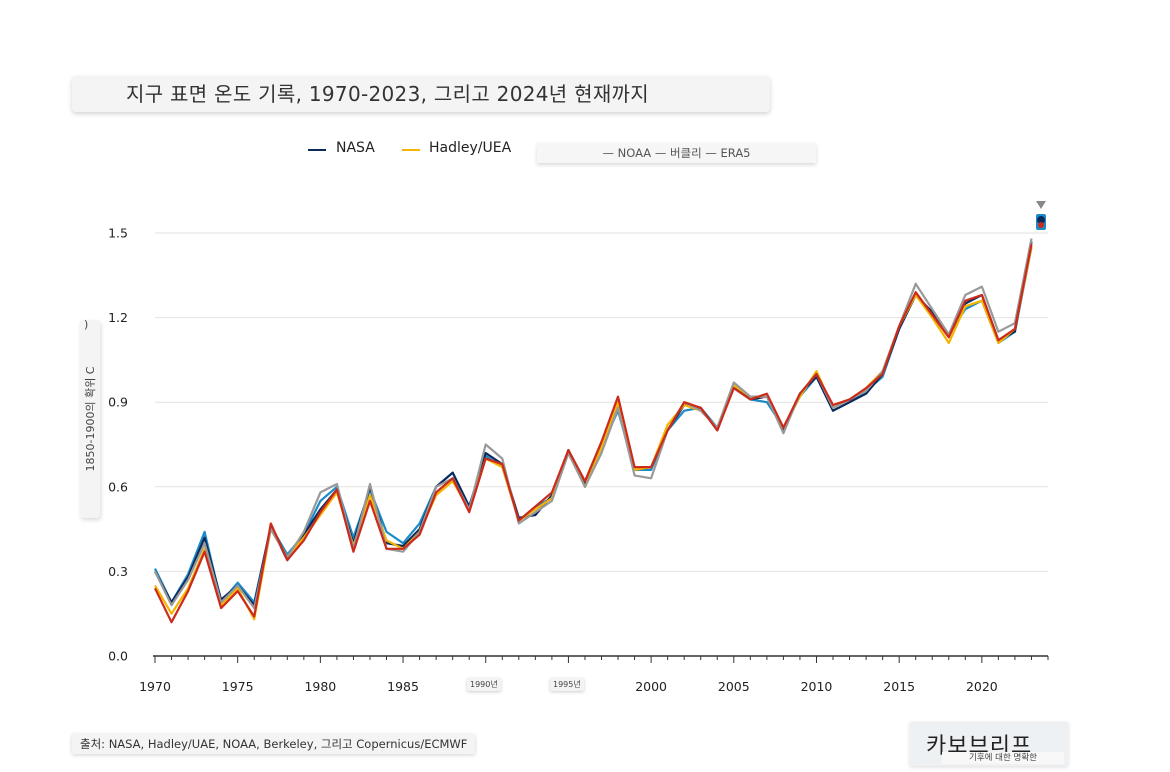  Describe the element at coordinates (320, 686) in the screenshot. I see `x-tick-label-1980: 1980` at that location.